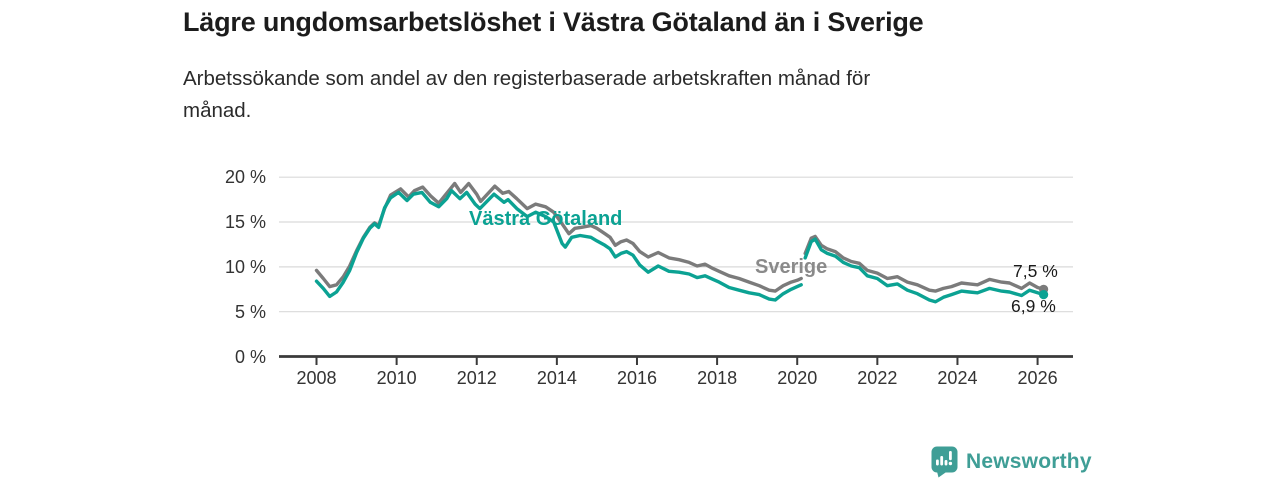 The width and height of the screenshot is (1280, 480). I want to click on series-line-sverige, so click(680, 237).